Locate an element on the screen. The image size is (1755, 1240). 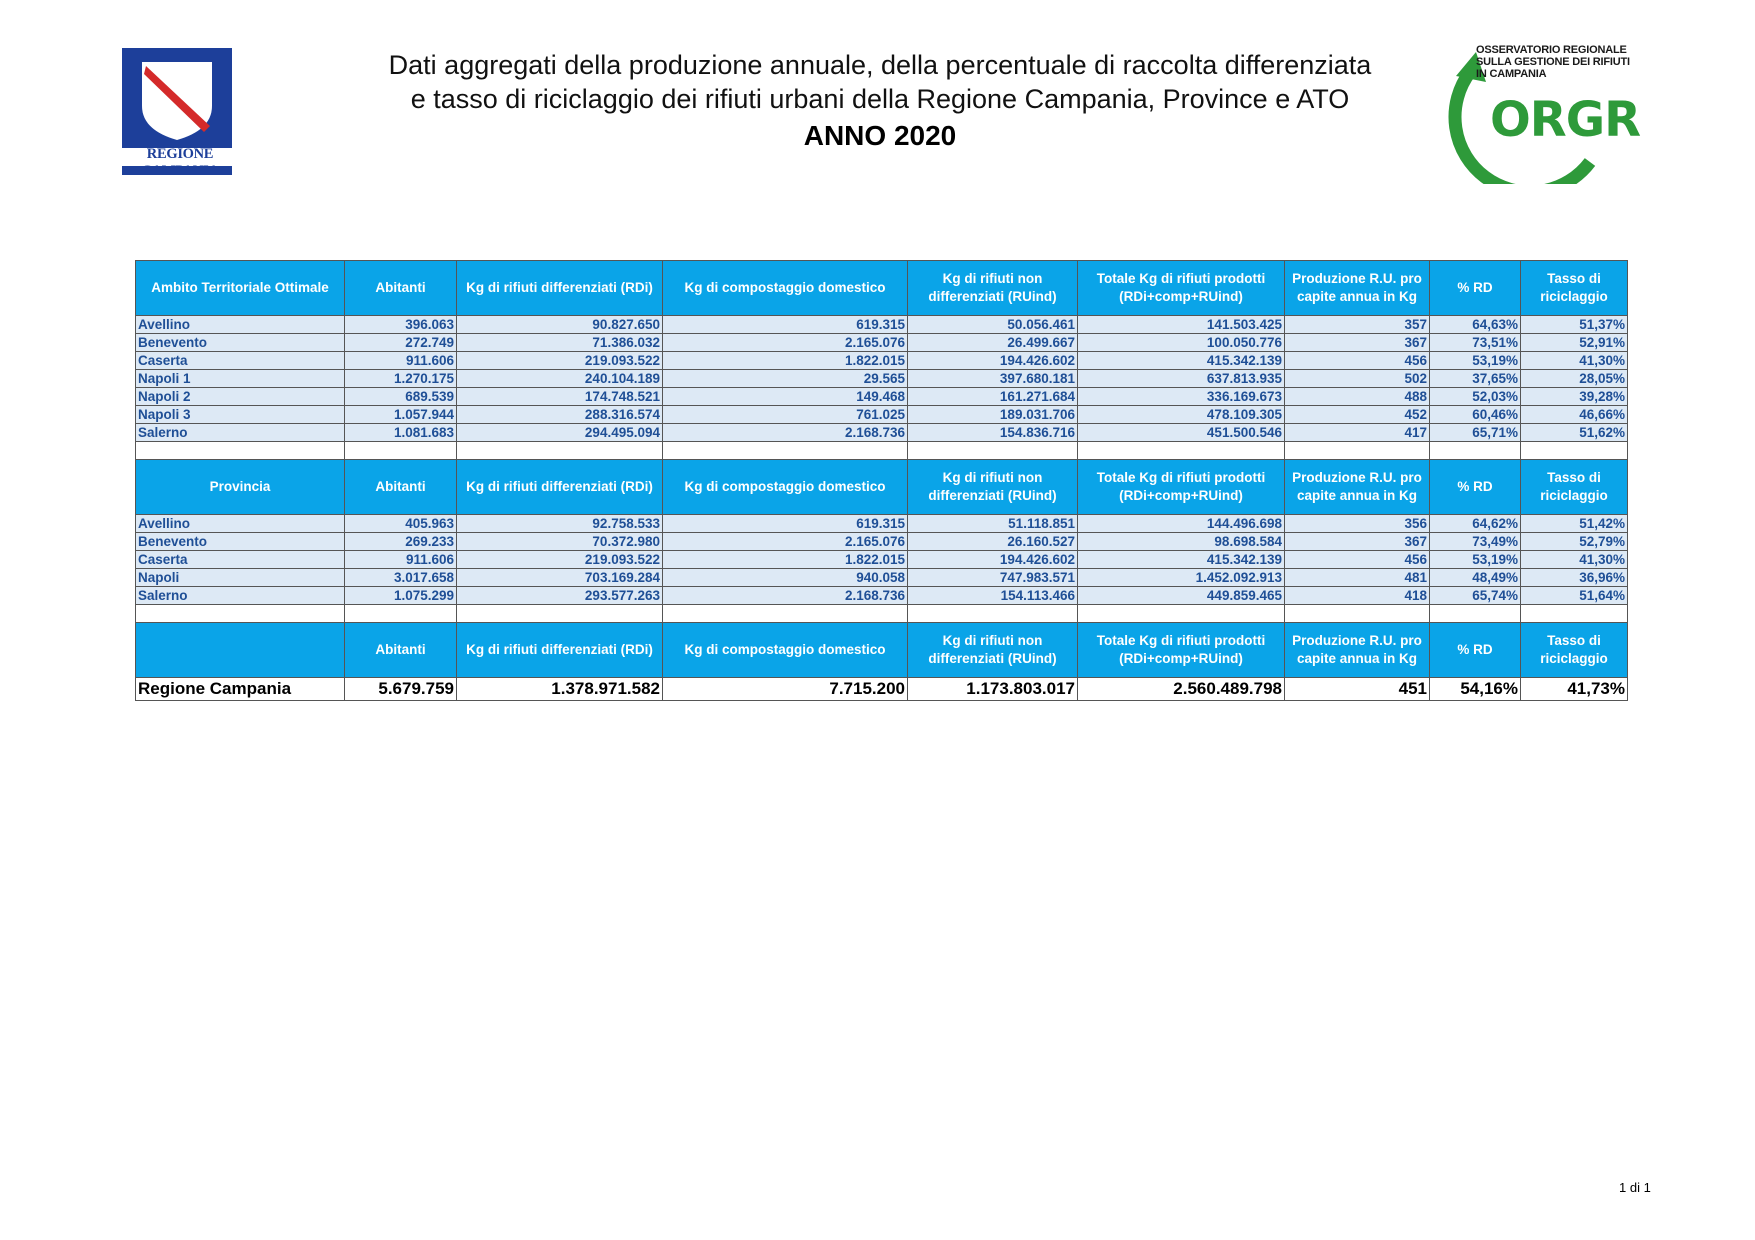
row-label: Caserta is located at coordinates (240, 360).